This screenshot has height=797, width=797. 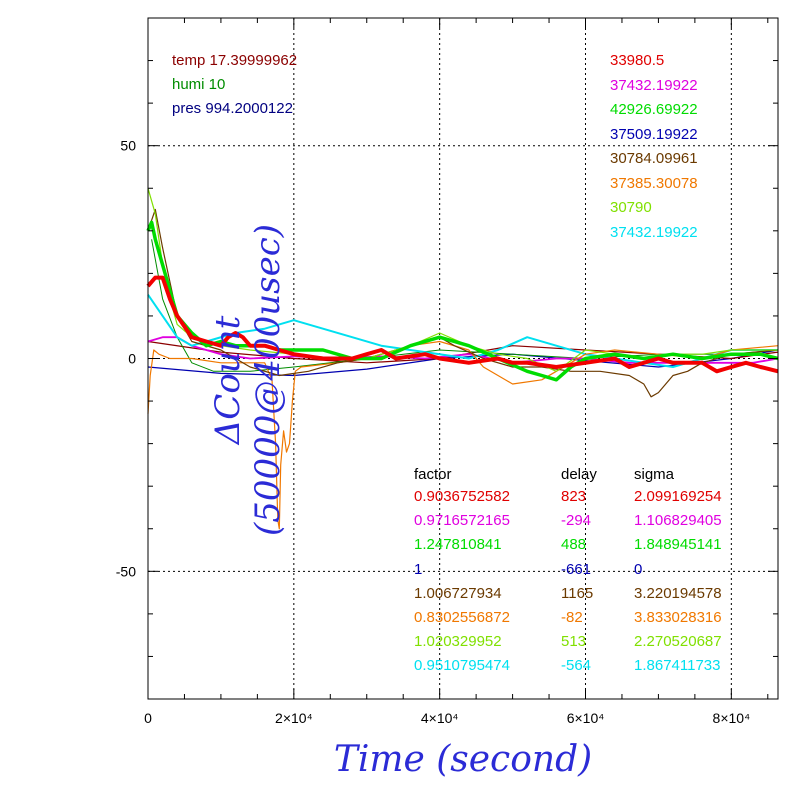 I want to click on y-tick-label: 0, so click(x=132, y=359).